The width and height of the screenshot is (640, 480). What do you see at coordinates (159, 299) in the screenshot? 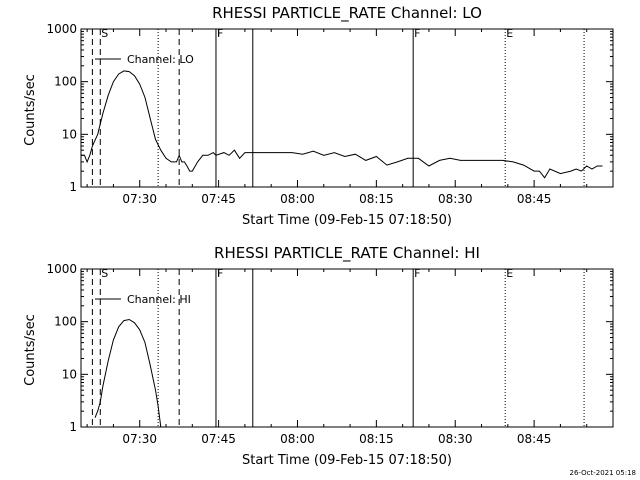
I see `legend-label: Channel: HI` at bounding box center [159, 299].